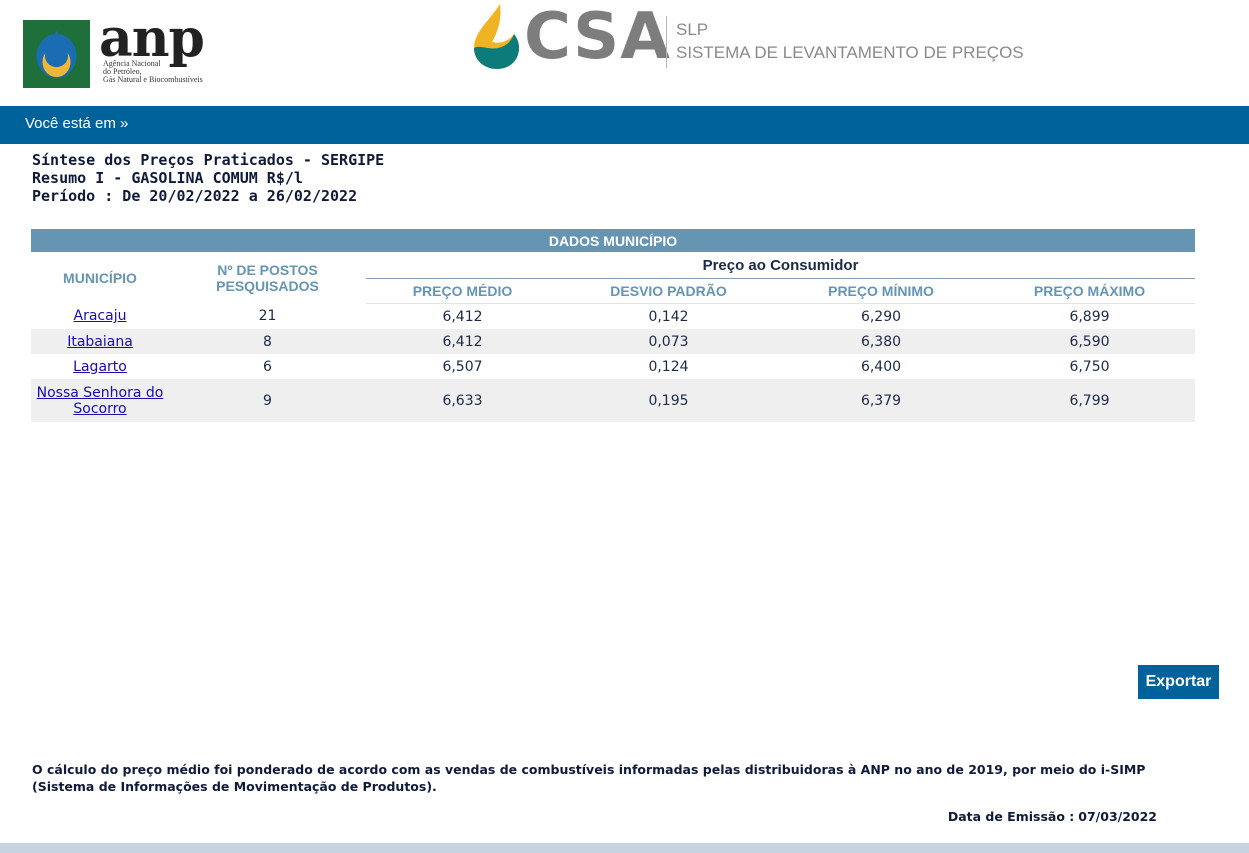 The width and height of the screenshot is (1249, 853). Describe the element at coordinates (624, 848) in the screenshot. I see `footer-bar` at that location.